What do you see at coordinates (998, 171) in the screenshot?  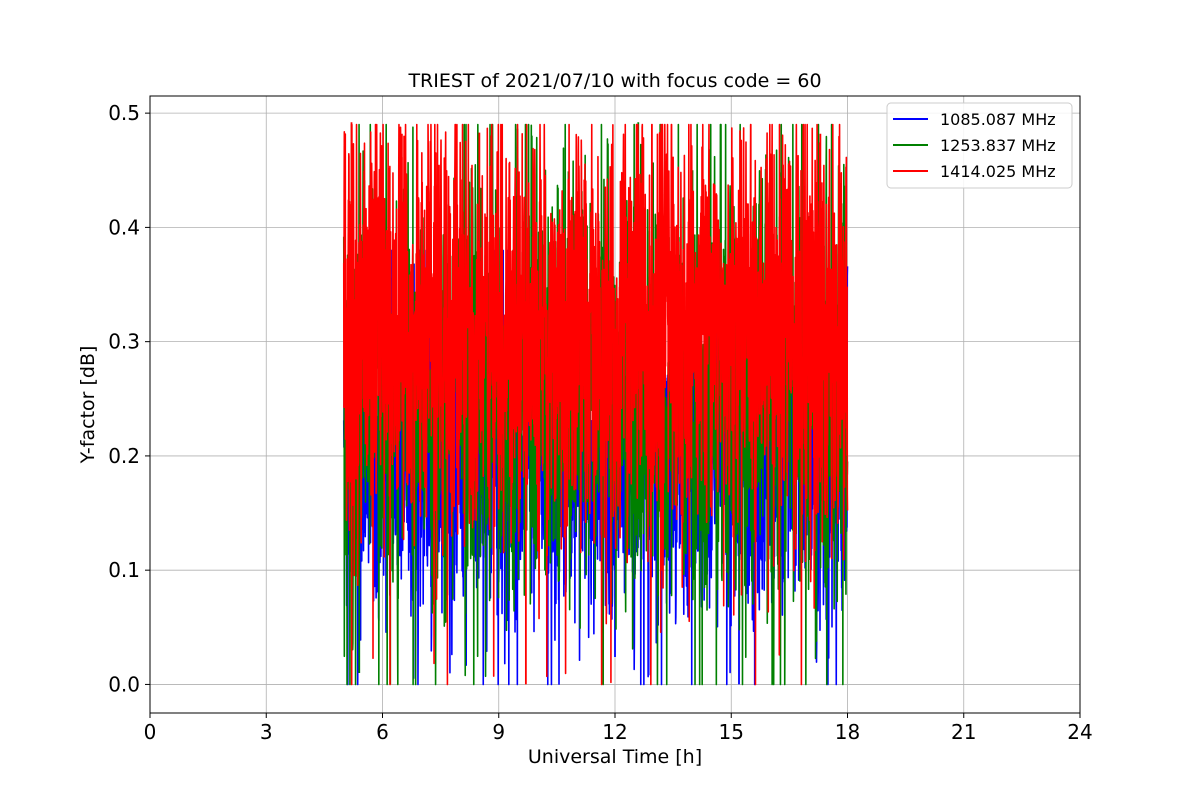 I see `legend-entry: 1414.025 MHz` at bounding box center [998, 171].